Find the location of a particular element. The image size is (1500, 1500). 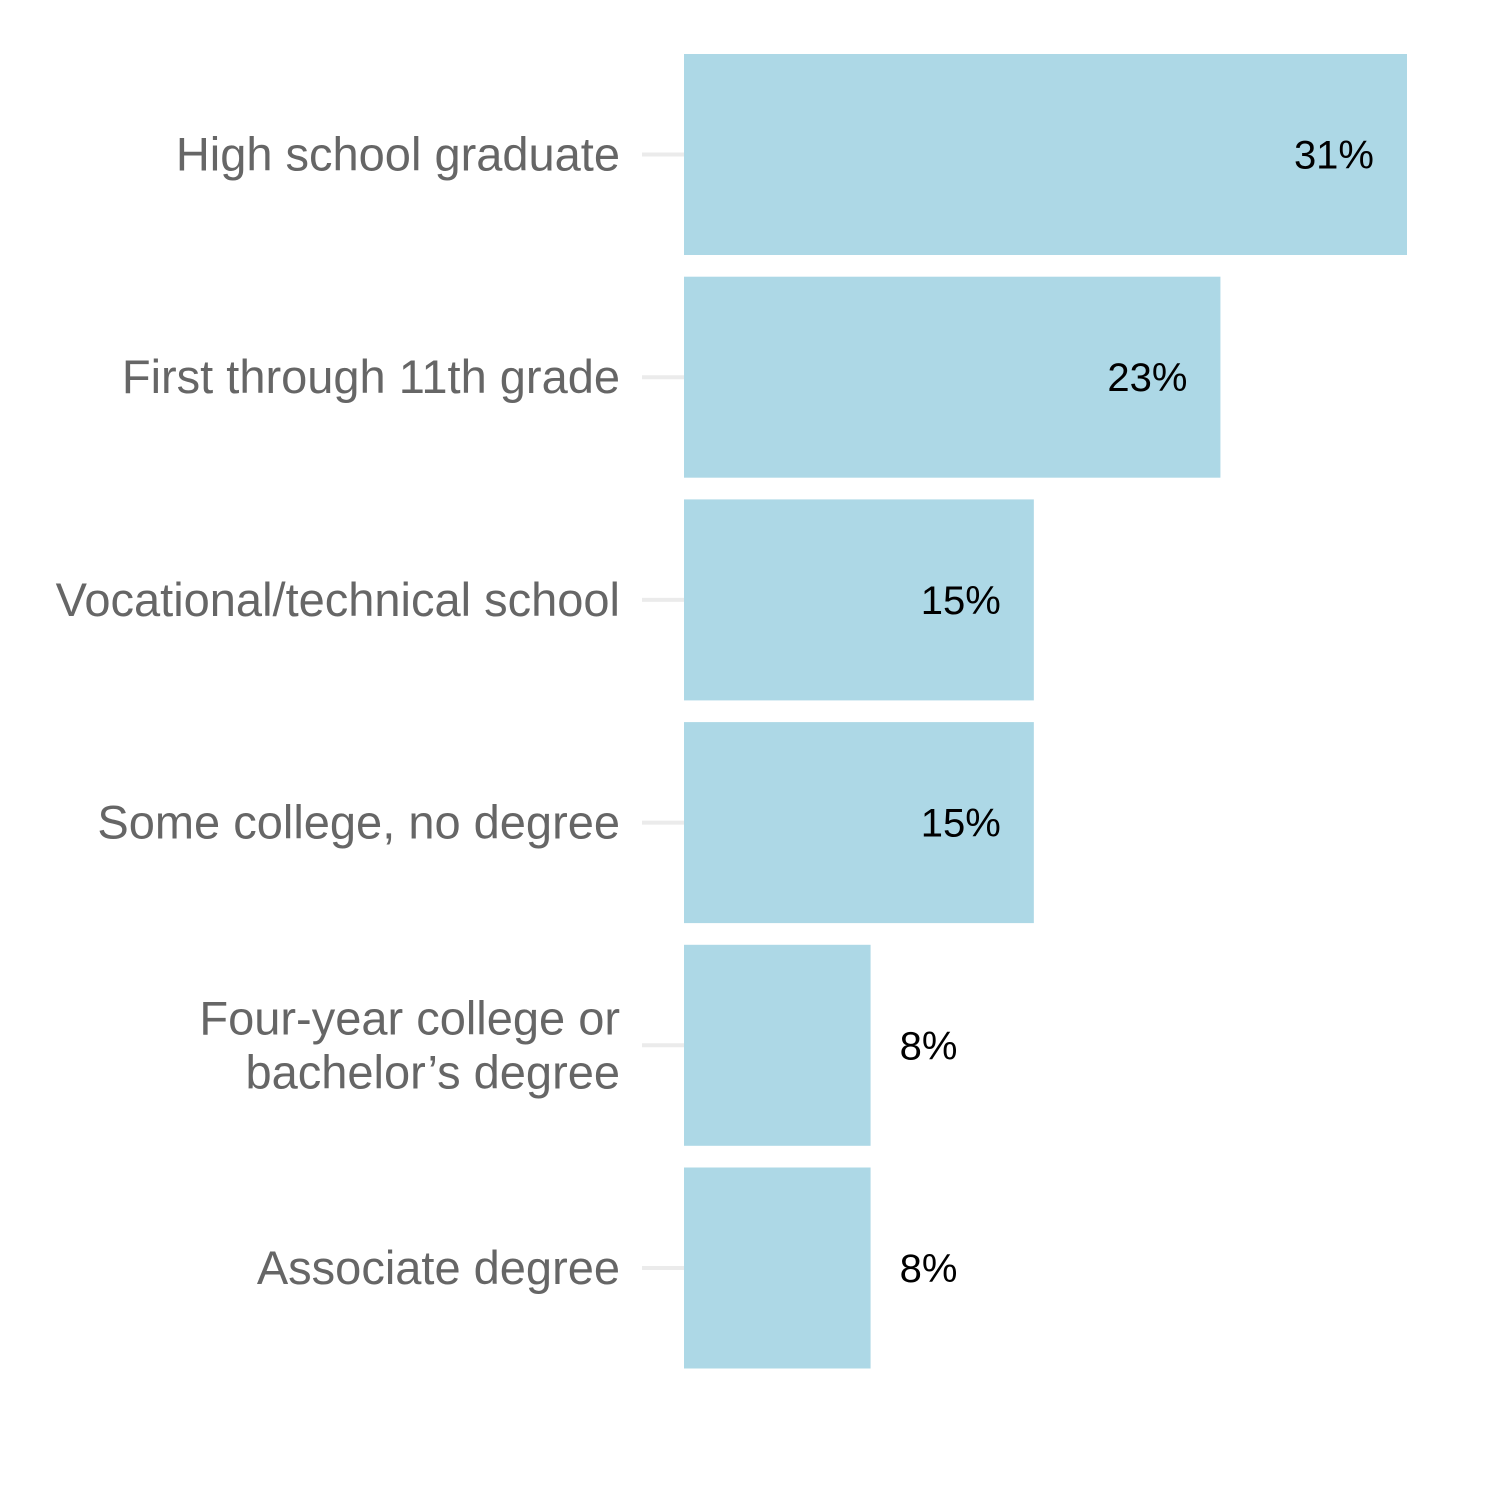

category-label-line: Some college, no degree is located at coordinates (358, 822).